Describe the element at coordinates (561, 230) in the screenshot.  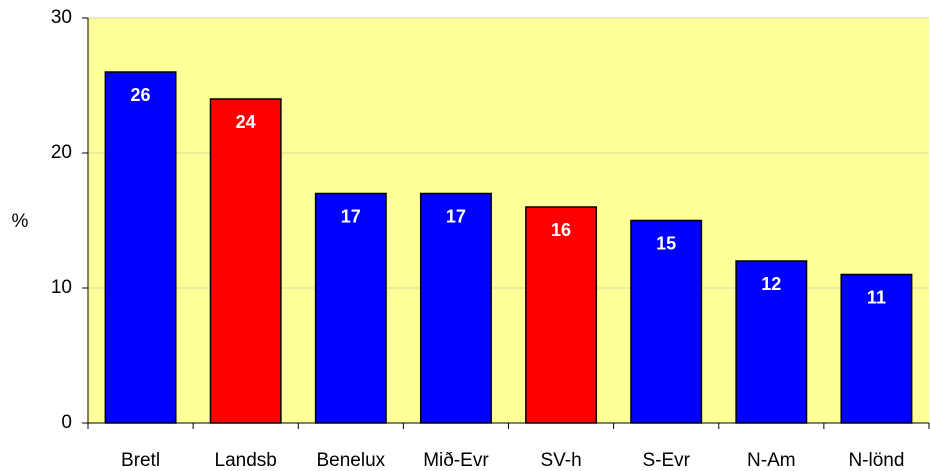
I see `data-label: 16` at that location.